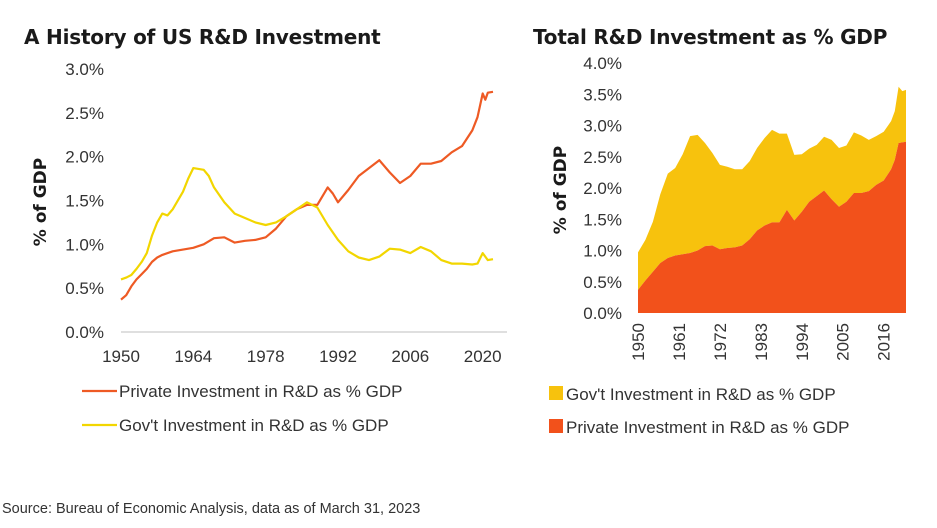  Describe the element at coordinates (679, 342) in the screenshot. I see `x-tick-label: 1961` at that location.